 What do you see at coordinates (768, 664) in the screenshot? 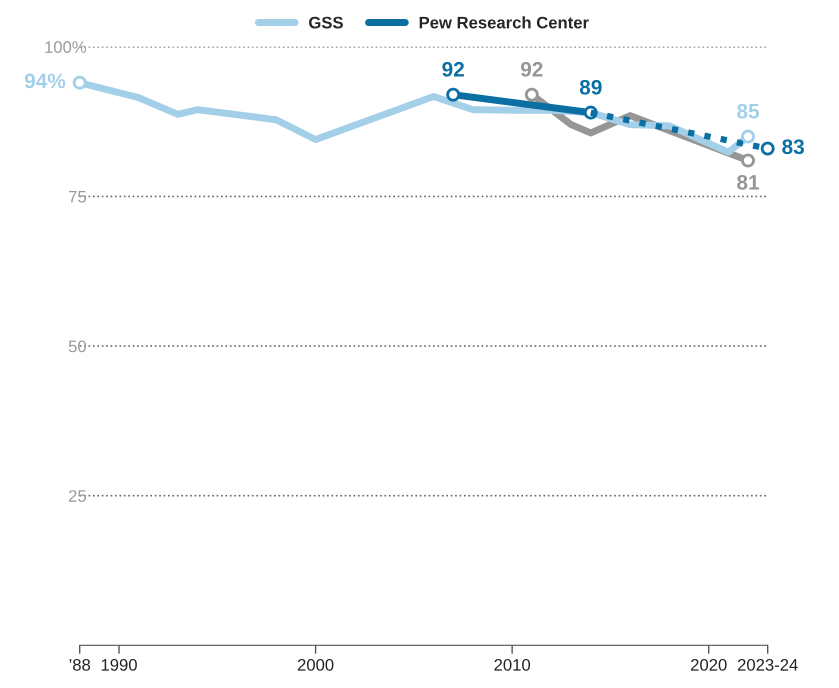
I see `x-tick-label: 2023-24` at bounding box center [768, 664].